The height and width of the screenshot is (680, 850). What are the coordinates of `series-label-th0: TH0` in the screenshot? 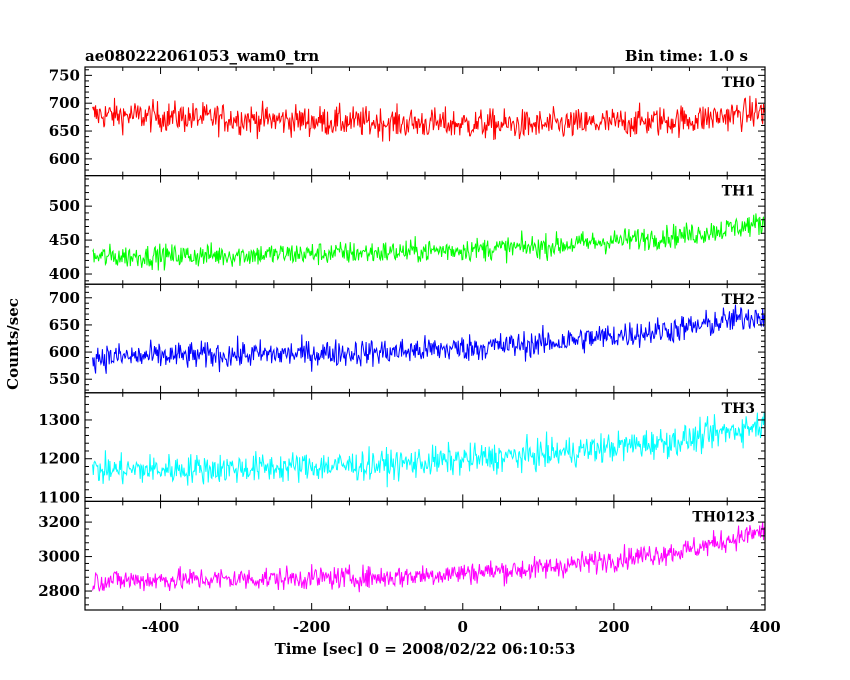 It's located at (739, 83).